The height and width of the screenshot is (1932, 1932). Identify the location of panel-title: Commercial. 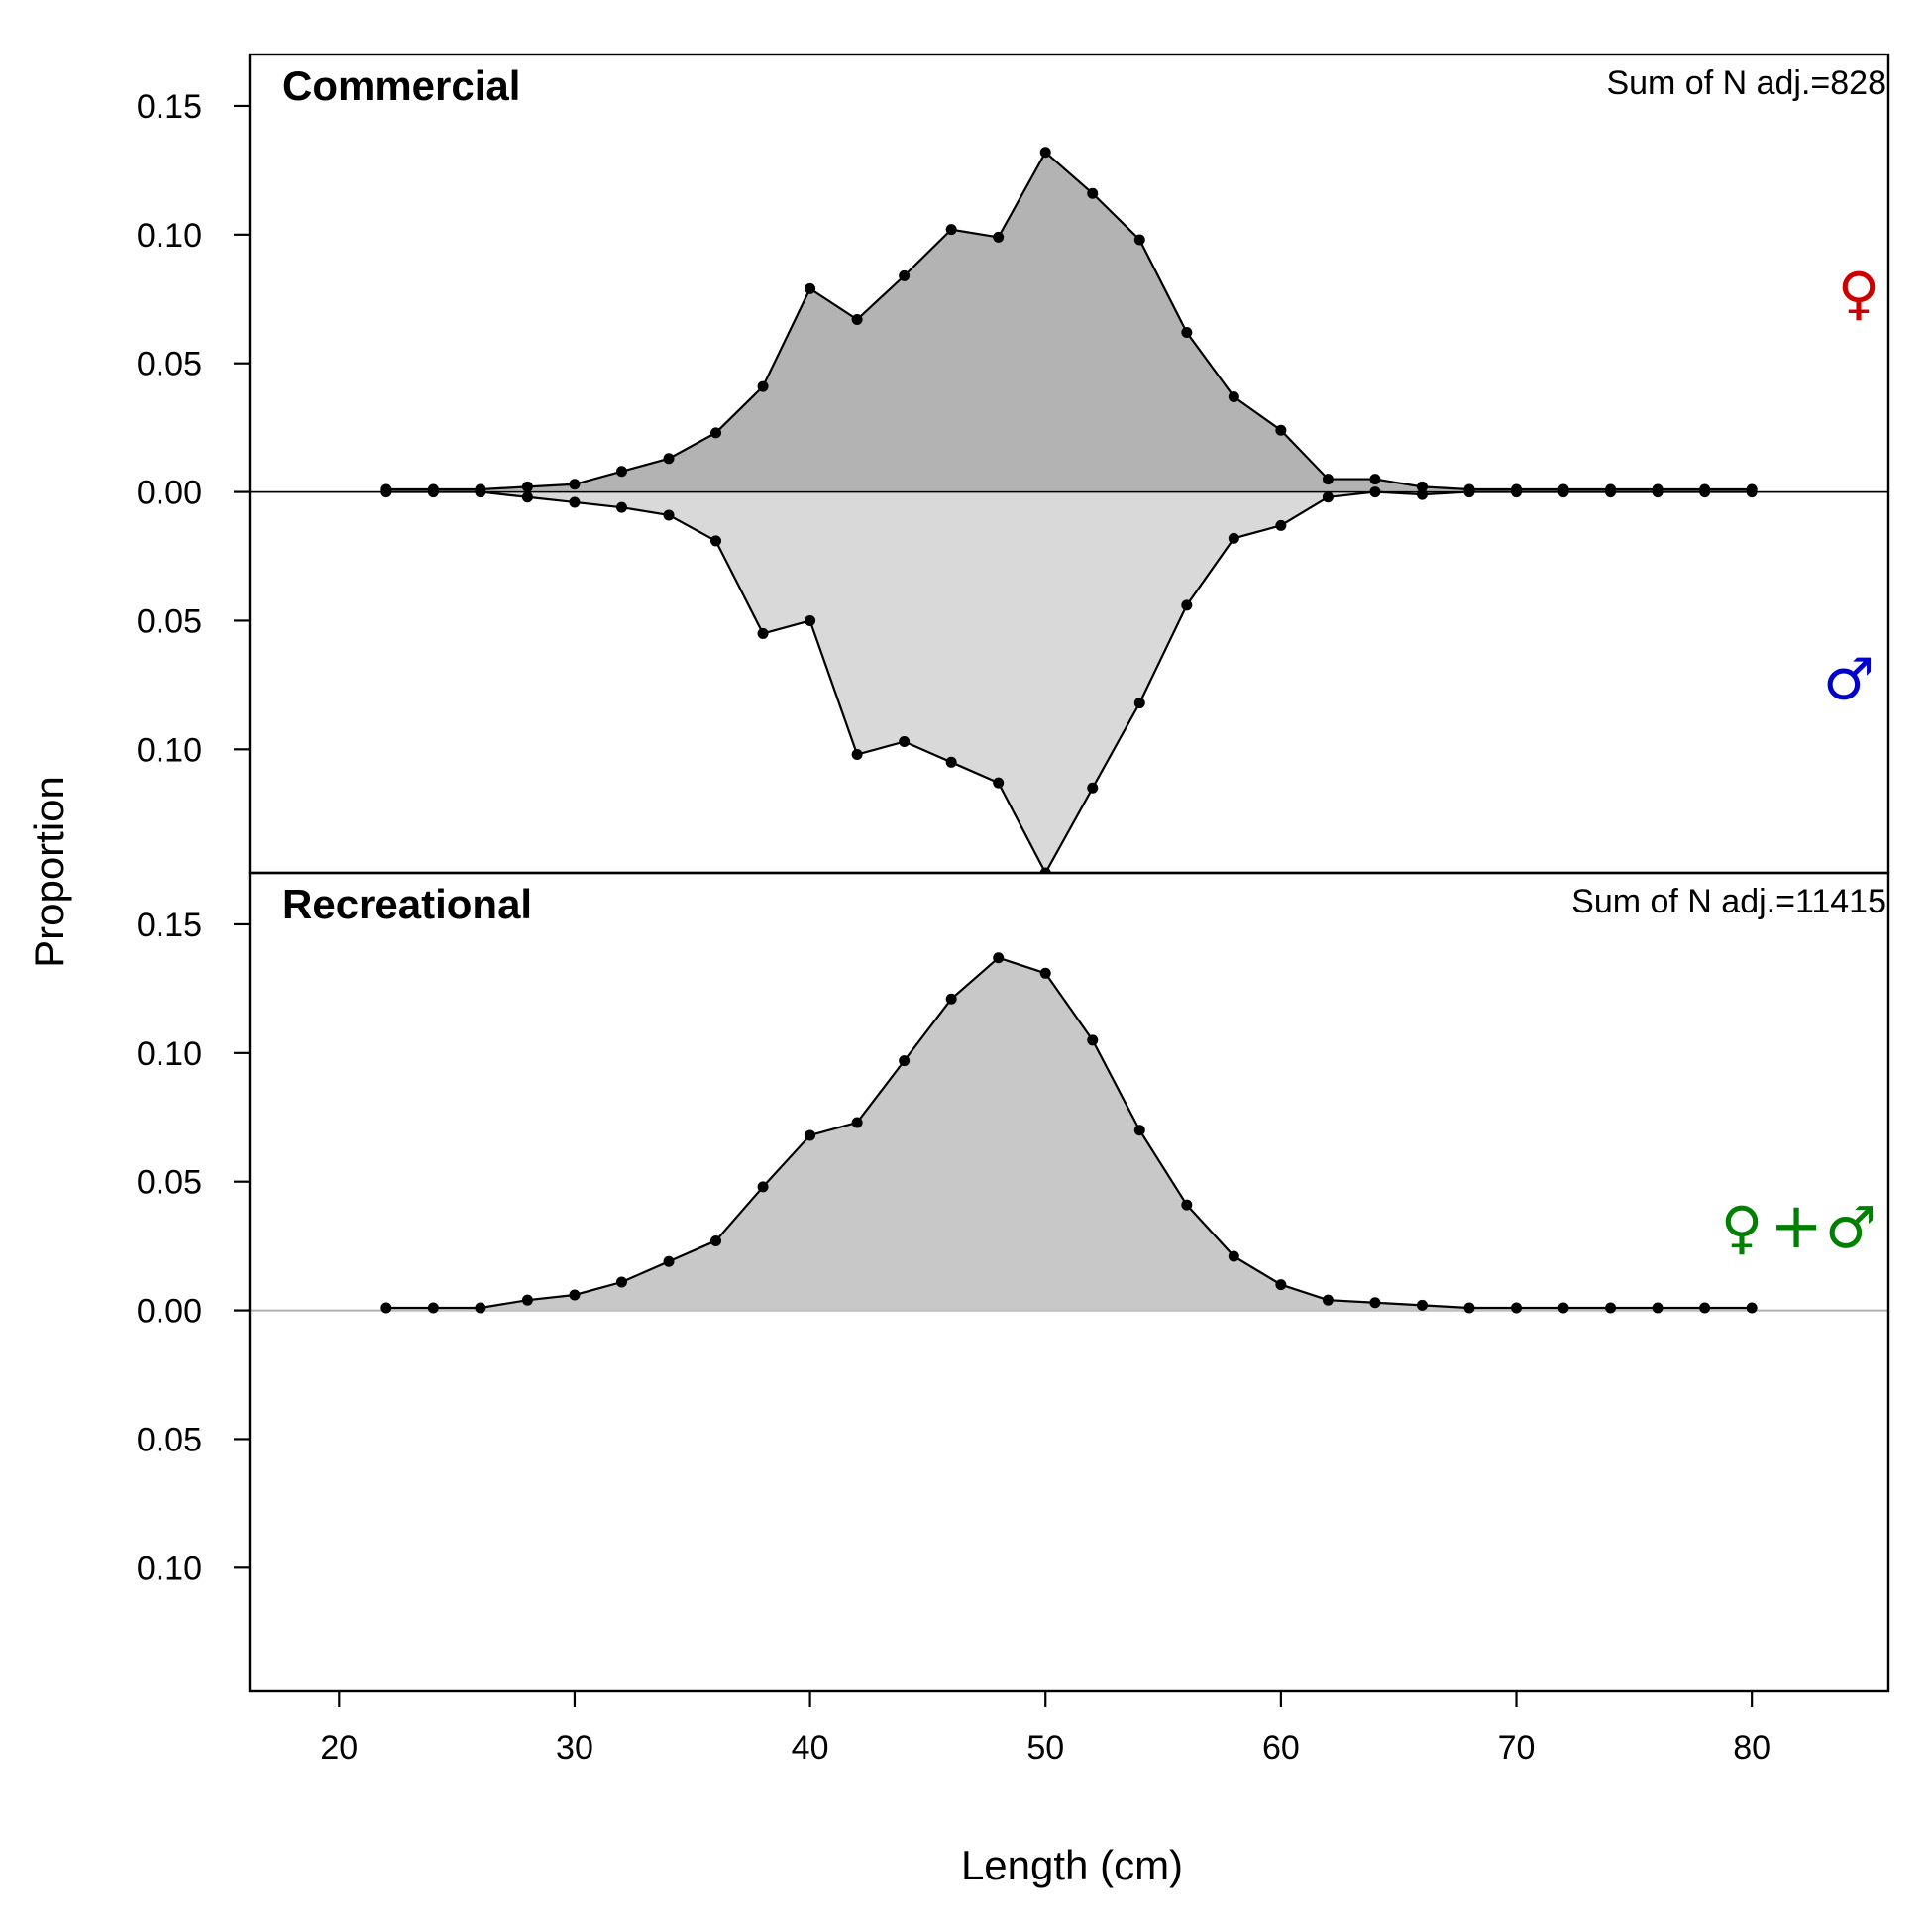
(401, 85).